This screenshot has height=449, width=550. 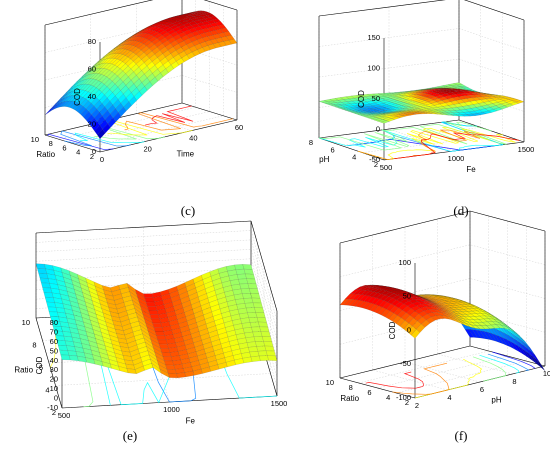 I want to click on x-tick-label: 40, so click(x=193, y=138).